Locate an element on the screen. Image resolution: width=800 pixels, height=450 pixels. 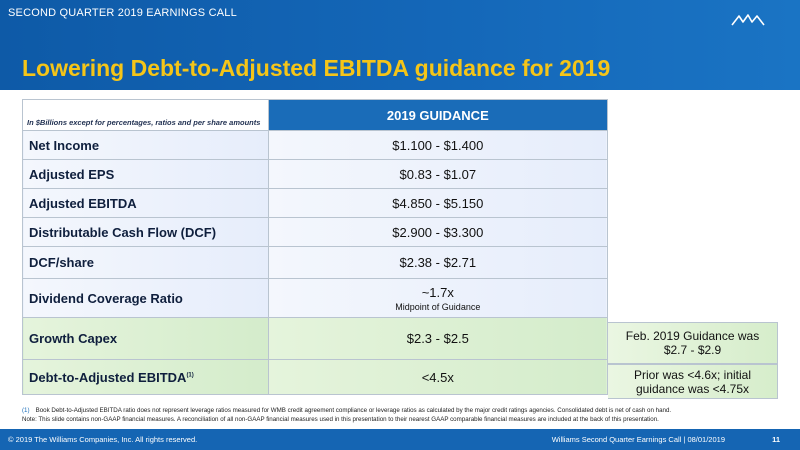
footnote-number: (1) is located at coordinates (26, 410).